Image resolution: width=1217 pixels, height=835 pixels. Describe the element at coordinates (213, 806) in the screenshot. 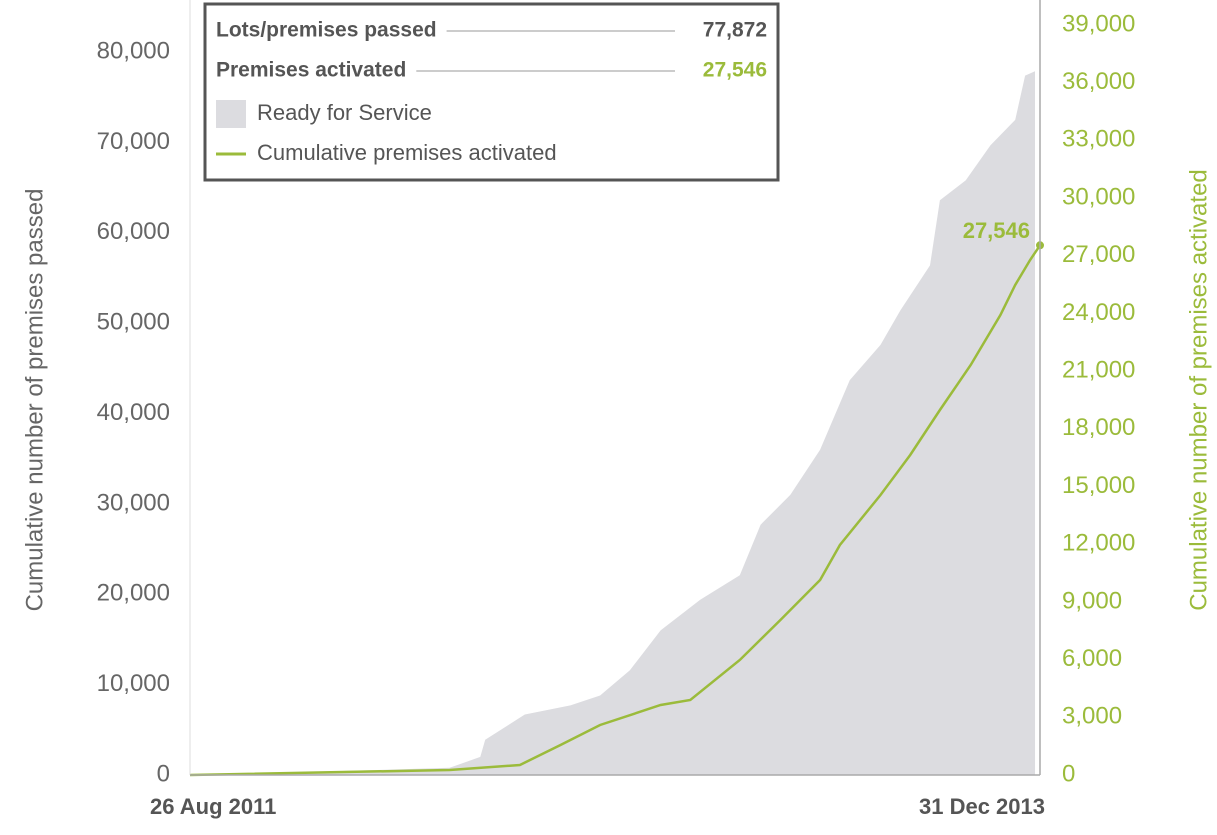

I see `x-tick-label: 26 Aug 2011` at that location.